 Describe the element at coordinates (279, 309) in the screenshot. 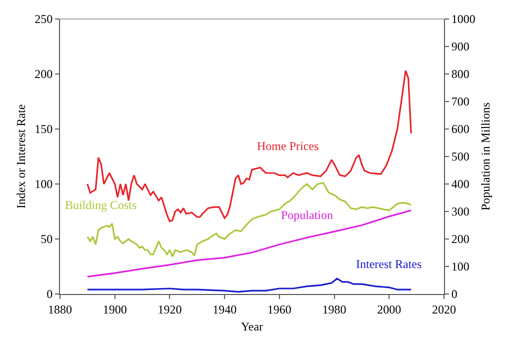

I see `x-tick-label: 1960` at that location.